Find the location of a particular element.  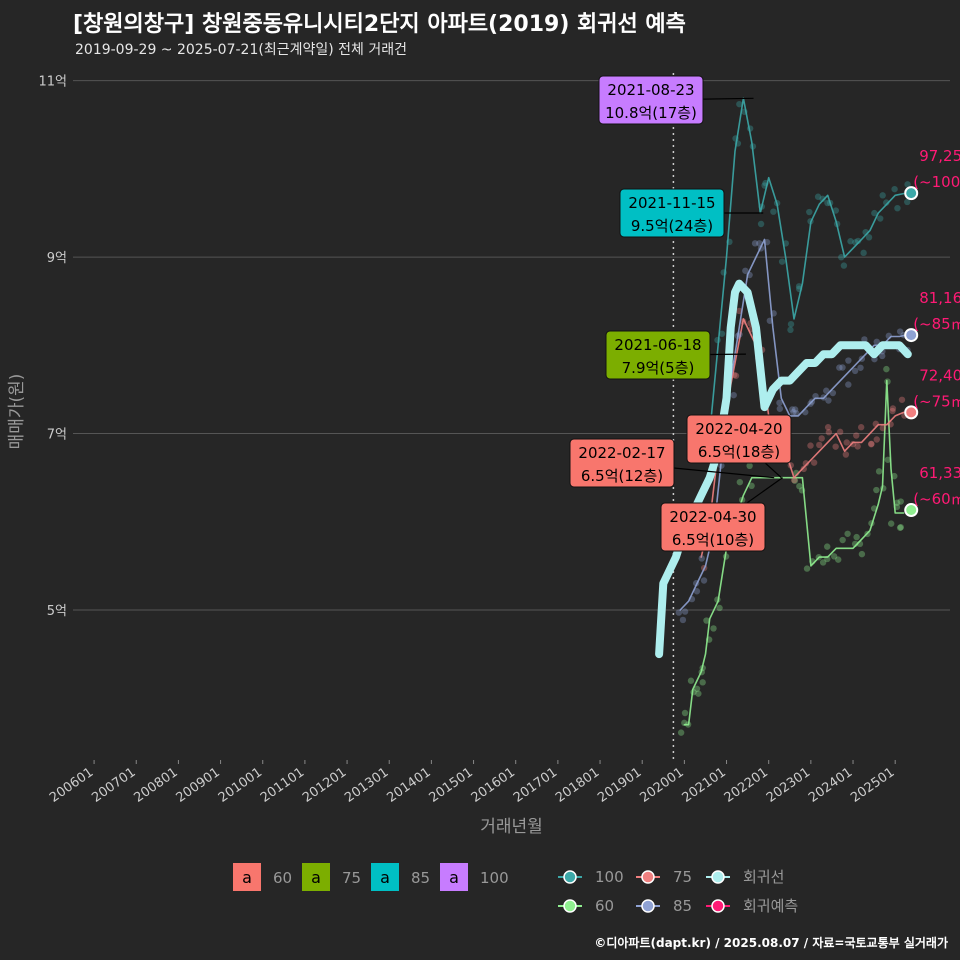

annotation-date: 2022-02-17 is located at coordinates (621, 453).